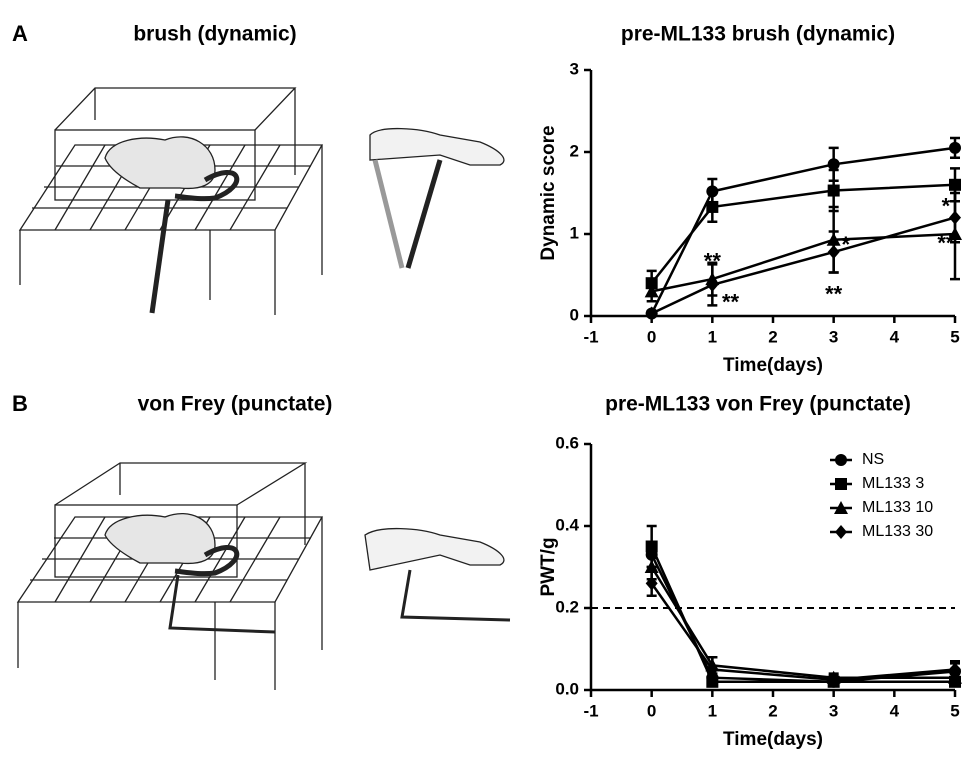 The width and height of the screenshot is (971, 757). I want to click on legend-label: ML133 30, so click(897, 531).